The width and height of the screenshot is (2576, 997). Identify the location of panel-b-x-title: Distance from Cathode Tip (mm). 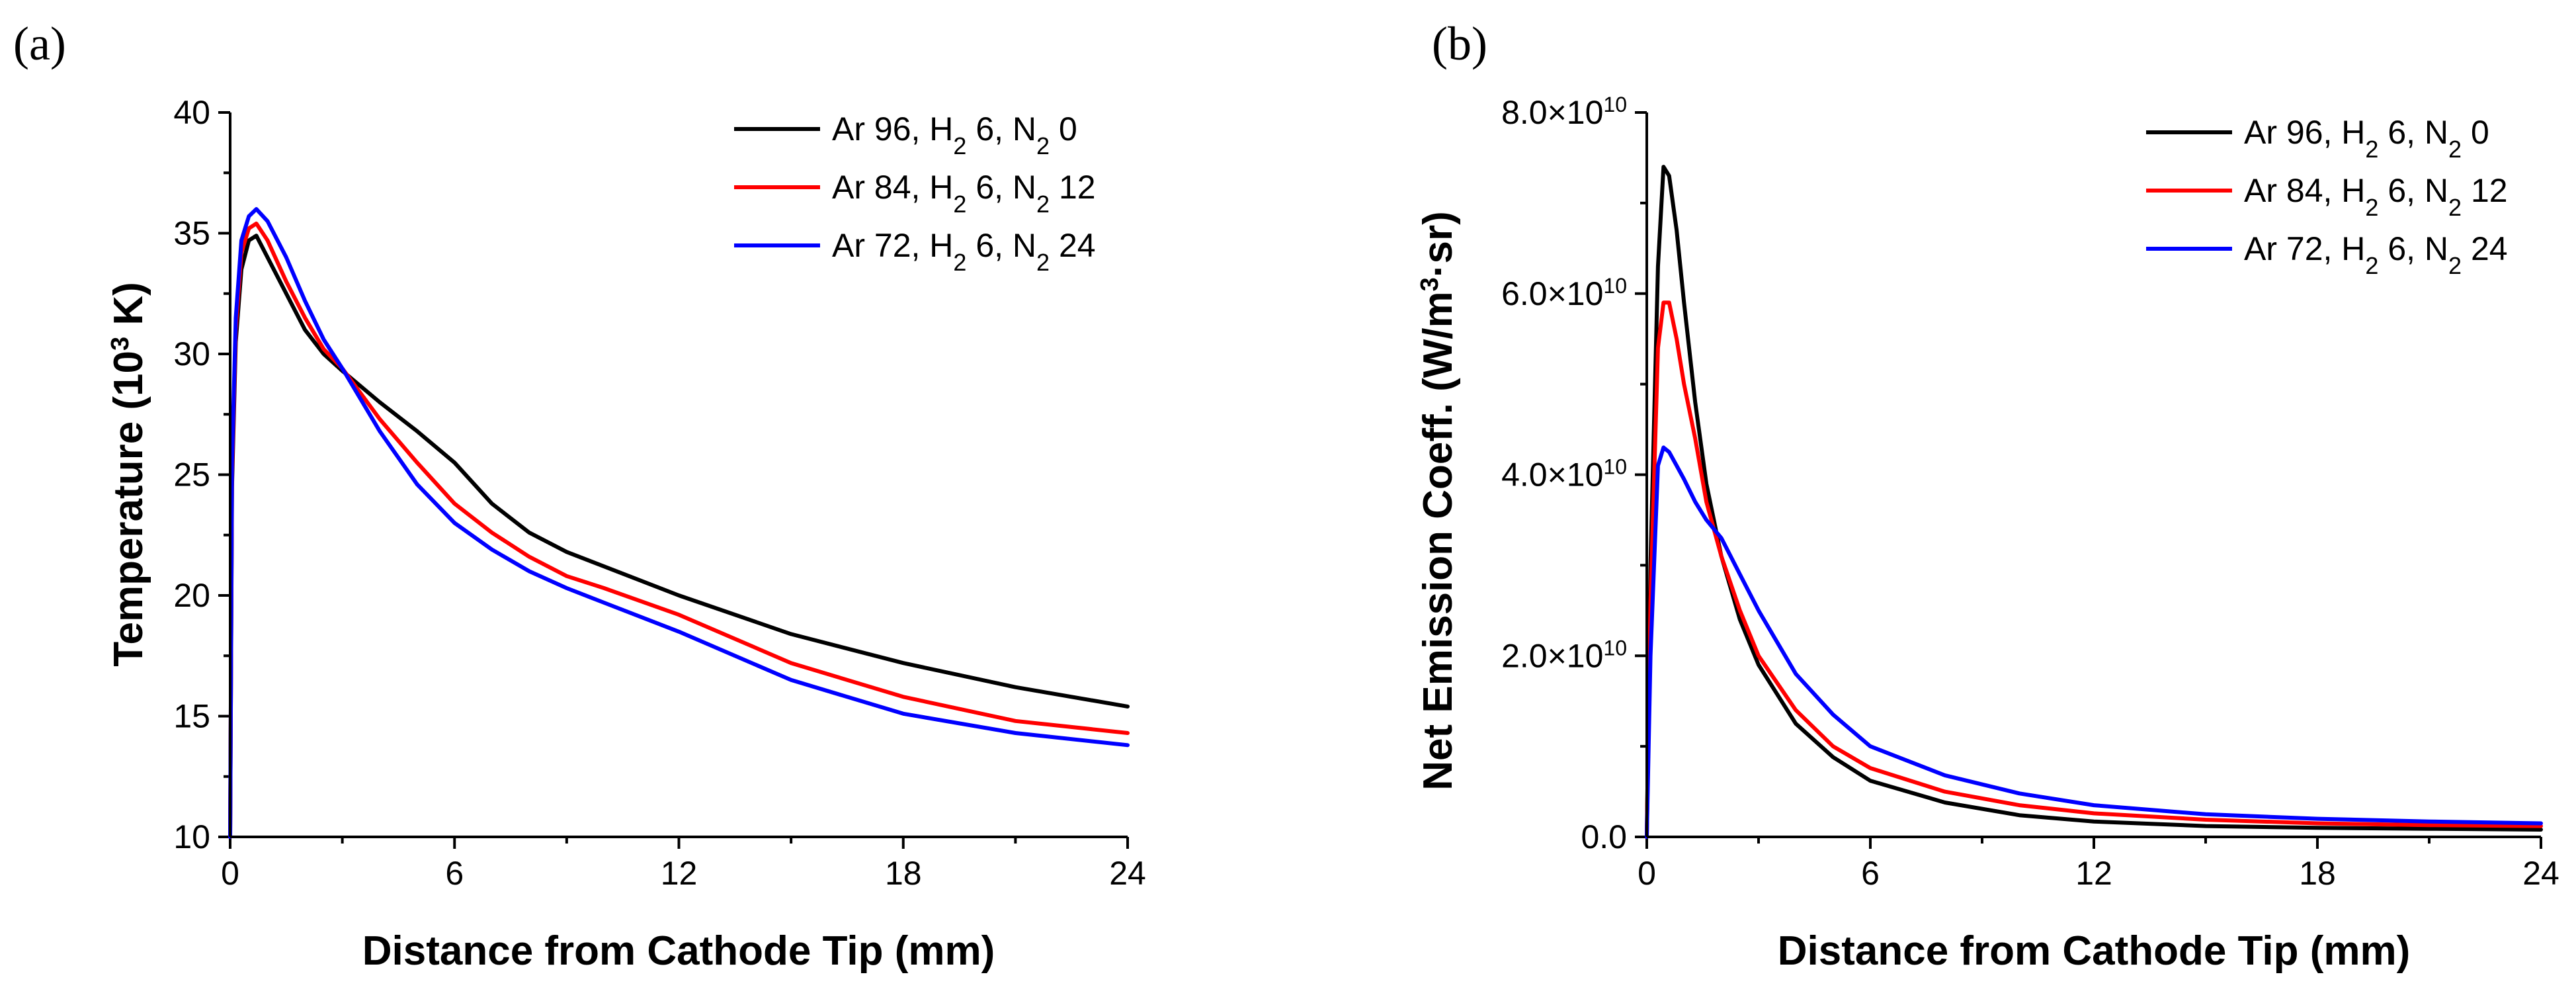
(2094, 951).